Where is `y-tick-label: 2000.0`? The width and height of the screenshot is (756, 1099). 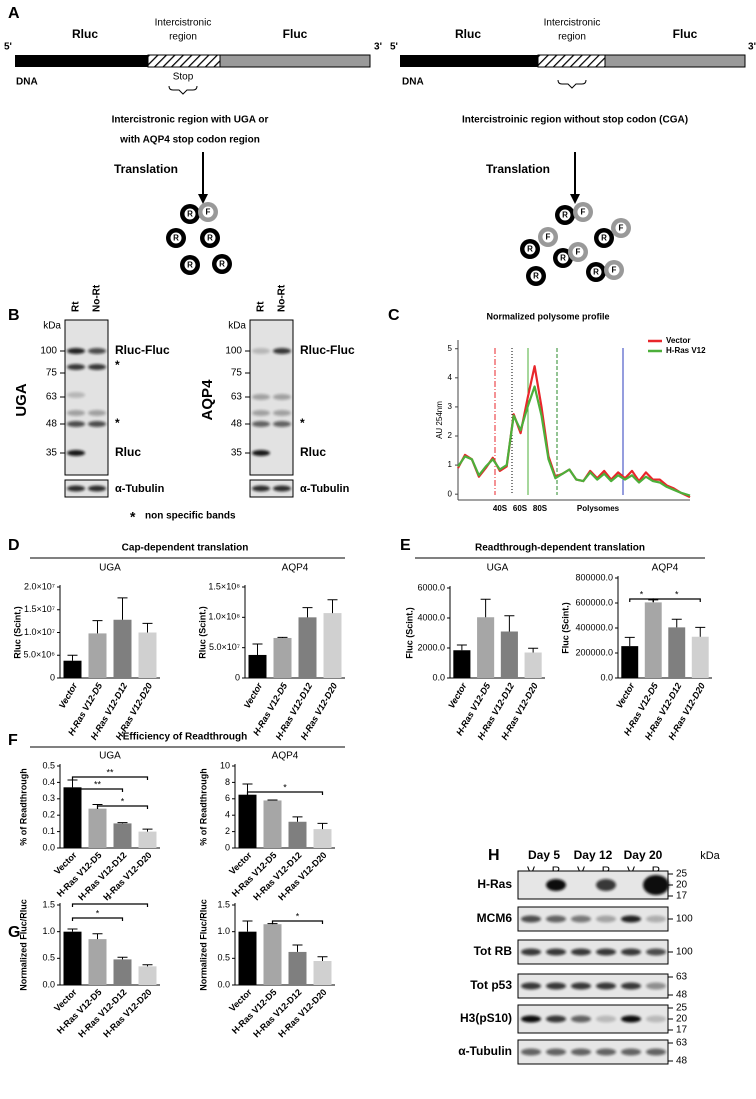 y-tick-label: 2000.0 is located at coordinates (431, 647).